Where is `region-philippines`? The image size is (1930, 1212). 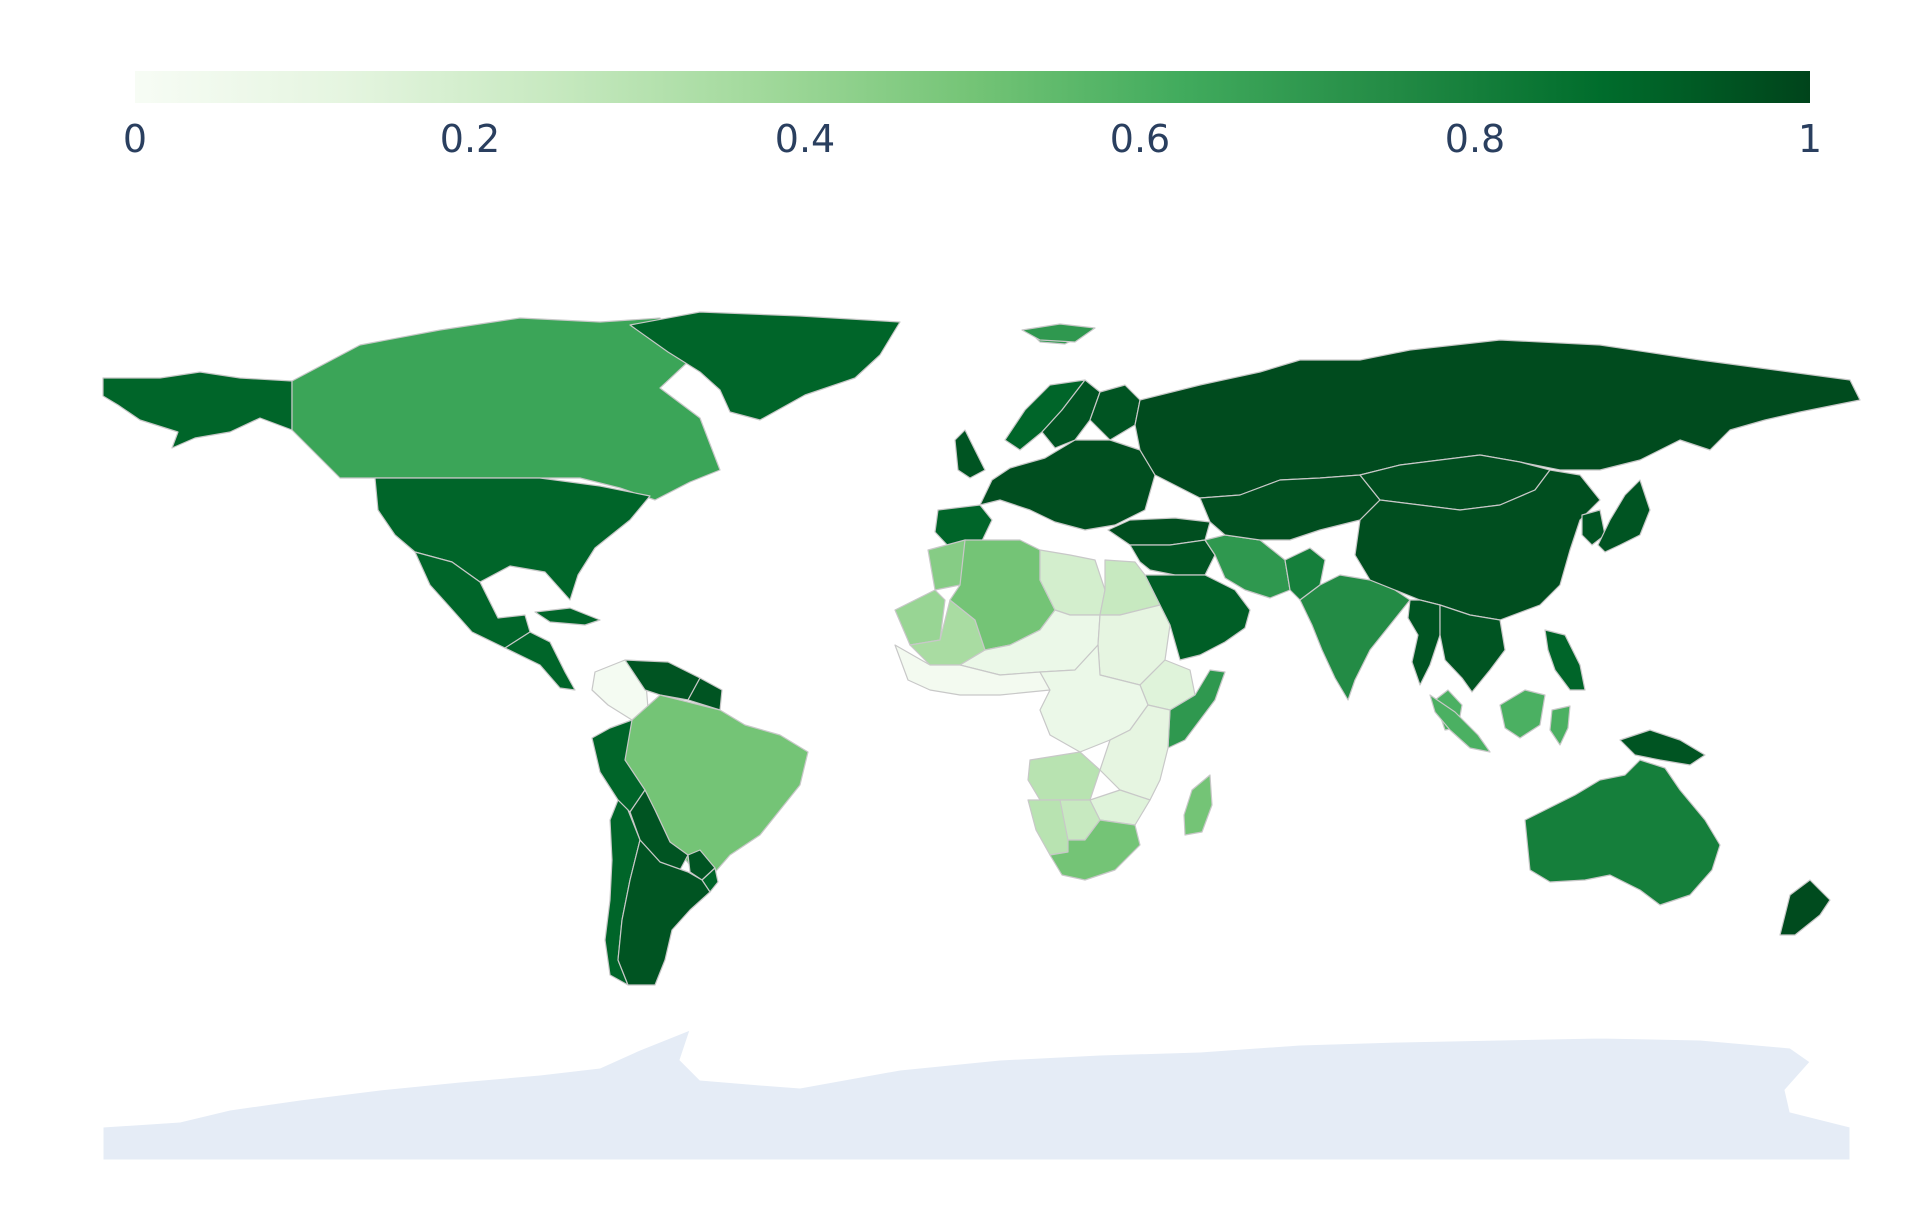
region-philippines is located at coordinates (1565, 660).